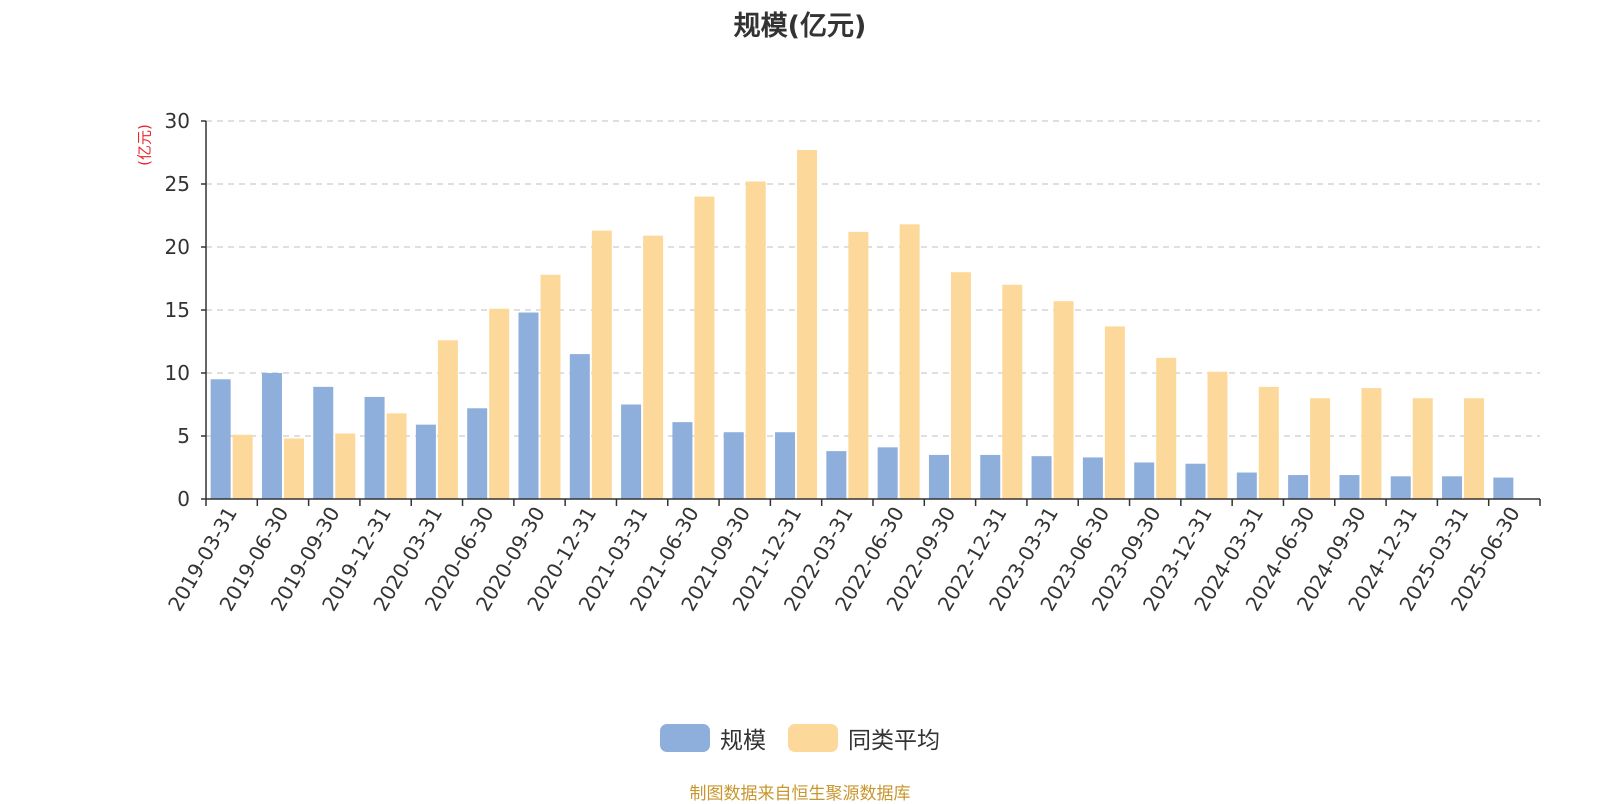 Image resolution: width=1600 pixels, height=804 pixels. I want to click on source-note: 制图数据来自恒生聚源数据库, so click(800, 794).